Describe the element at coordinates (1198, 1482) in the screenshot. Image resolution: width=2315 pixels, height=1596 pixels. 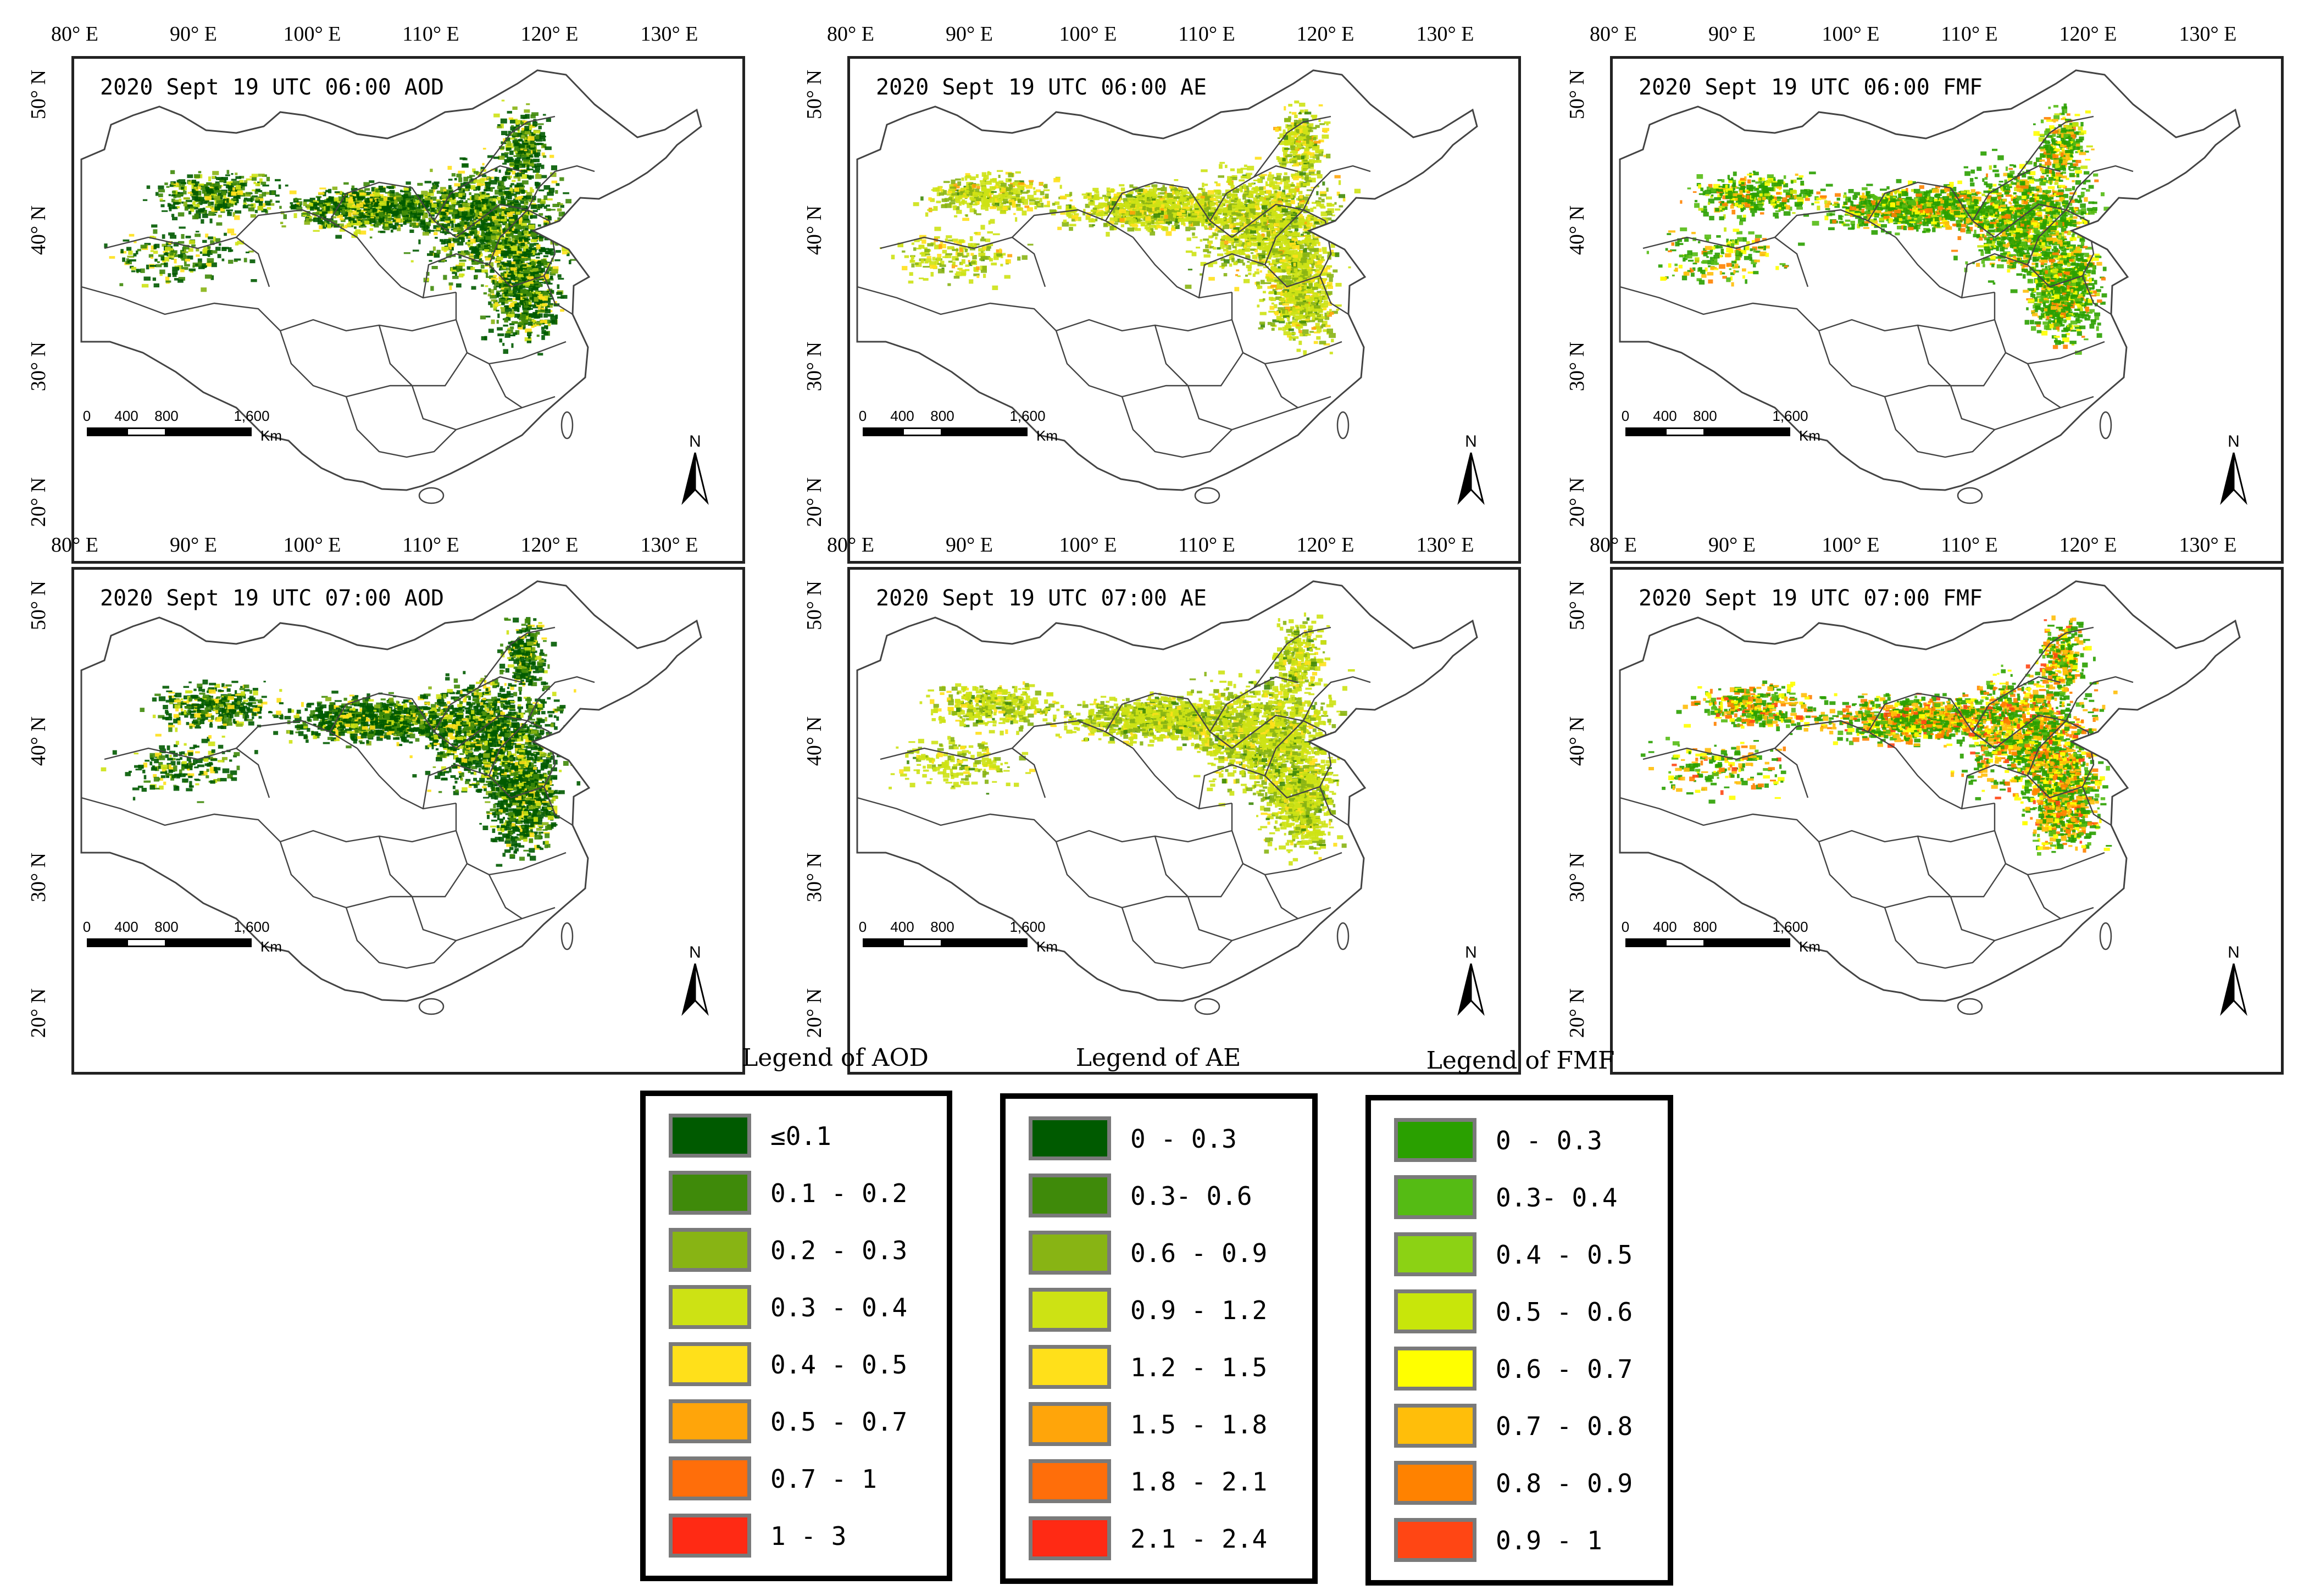
I see `legend-label: 1.8 - 2.1` at that location.